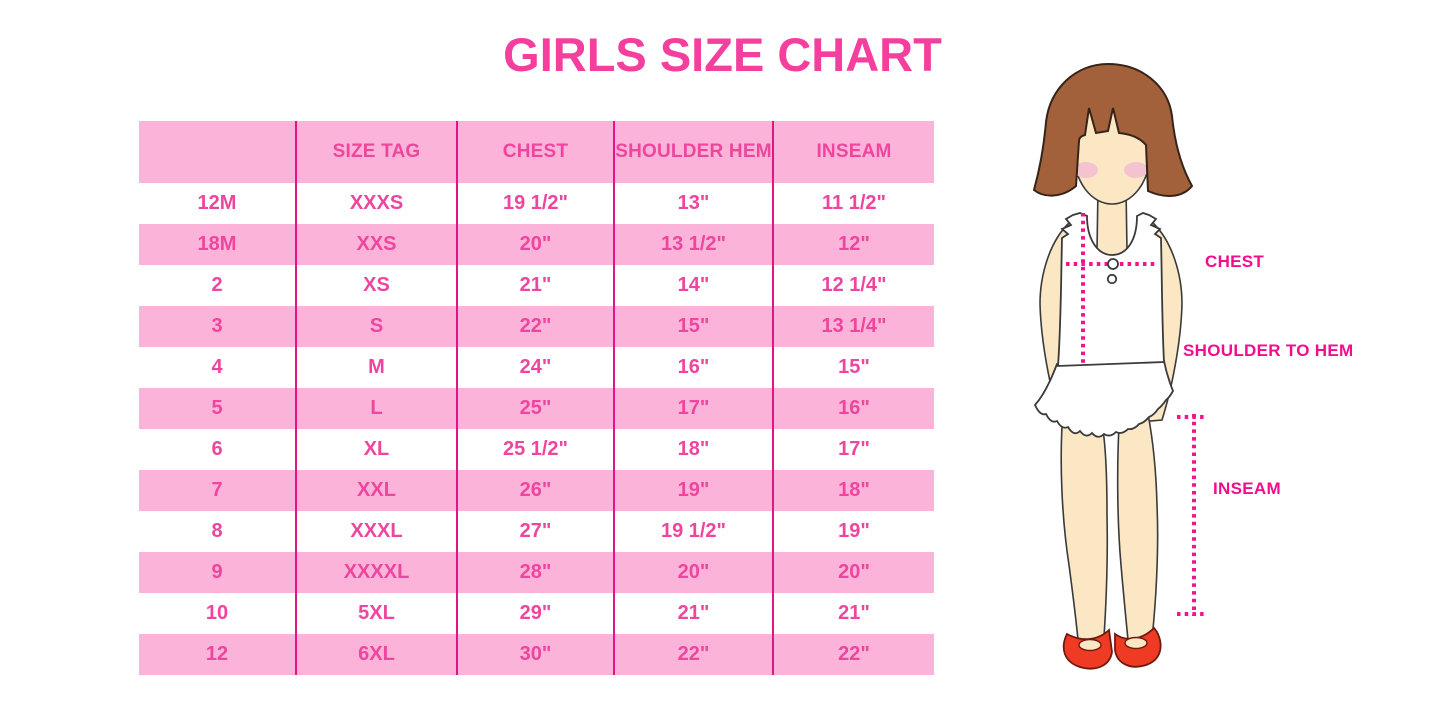 The image size is (1445, 723). Describe the element at coordinates (536, 449) in the screenshot. I see `table-cell: 25 1/2"` at that location.